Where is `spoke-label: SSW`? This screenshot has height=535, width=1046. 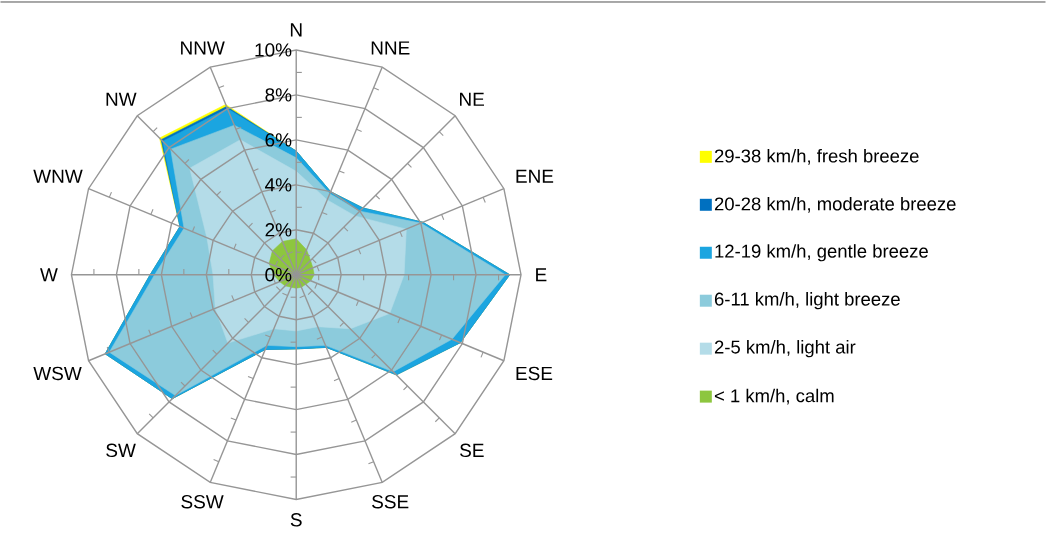 spoke-label: SSW is located at coordinates (202, 501).